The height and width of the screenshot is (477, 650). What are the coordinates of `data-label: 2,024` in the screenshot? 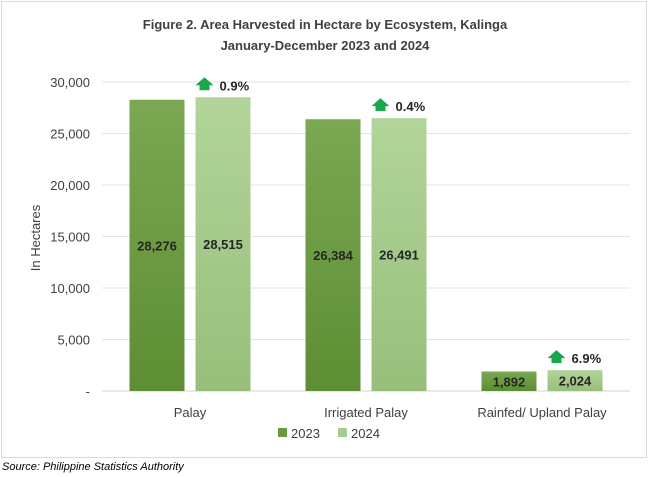 It's located at (575, 381).